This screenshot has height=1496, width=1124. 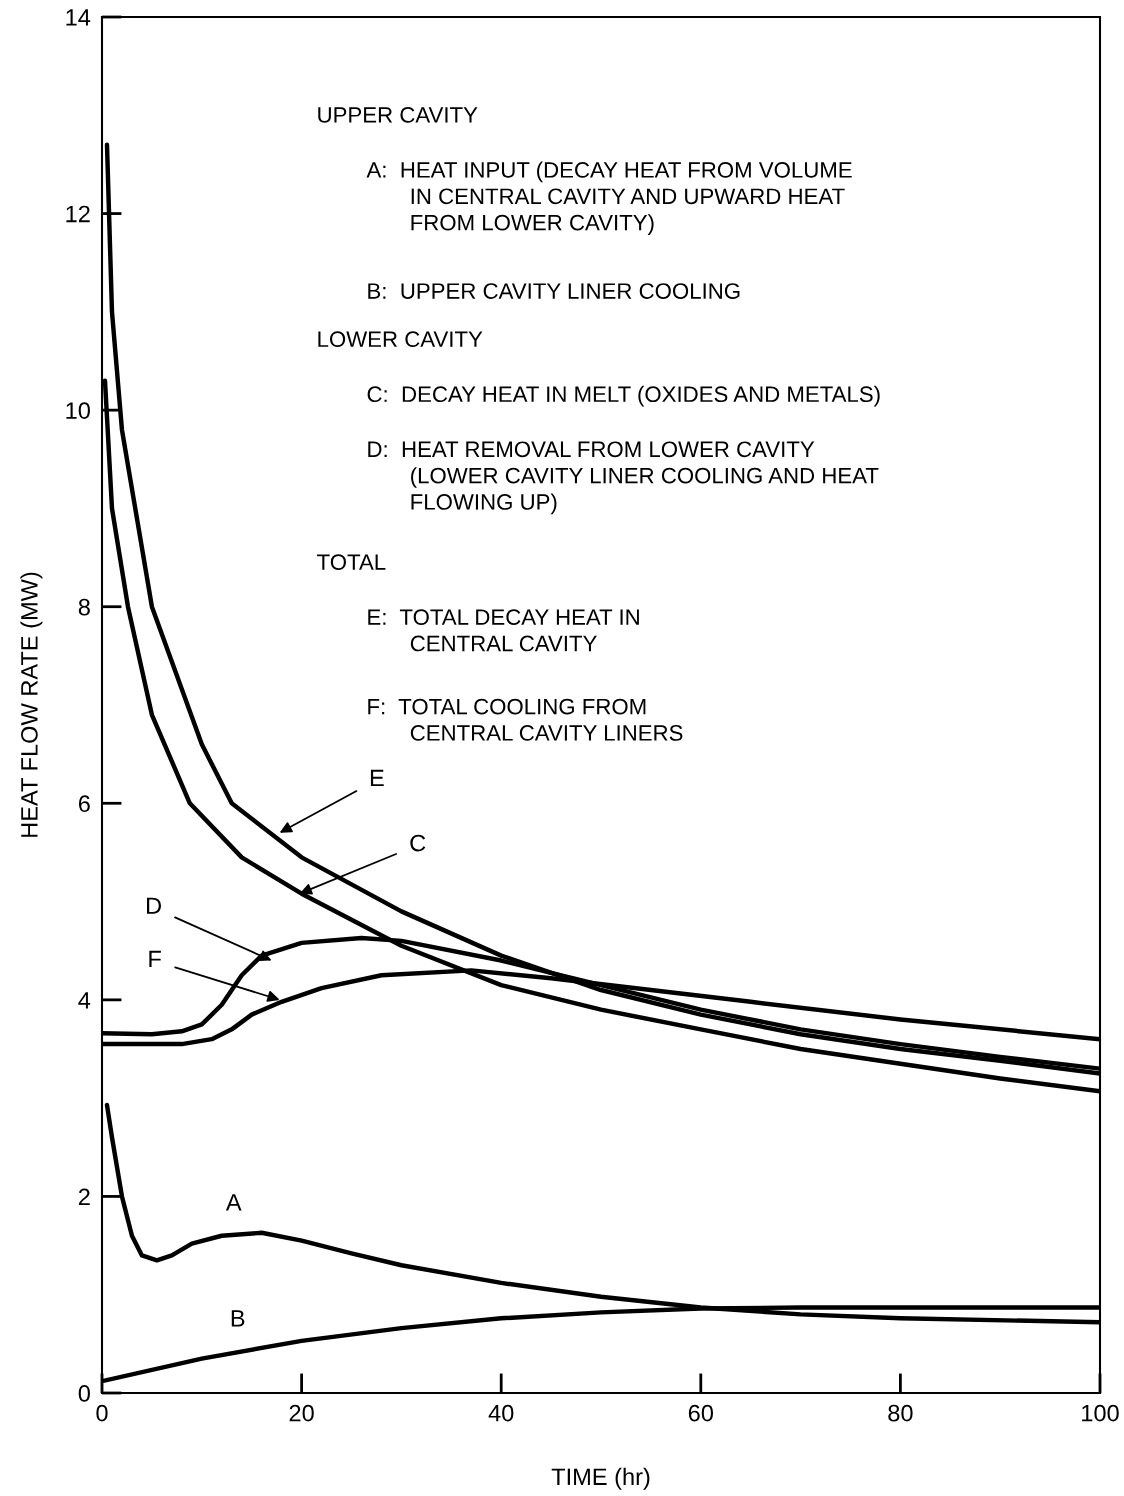 What do you see at coordinates (554, 291) in the screenshot?
I see `annotation: B: UPPER CAVITY LINER COOLING` at bounding box center [554, 291].